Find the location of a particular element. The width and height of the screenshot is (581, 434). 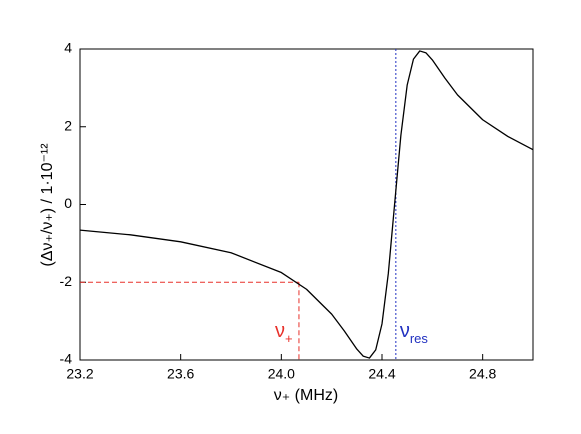

marker-label: ν+ is located at coordinates (284, 333).